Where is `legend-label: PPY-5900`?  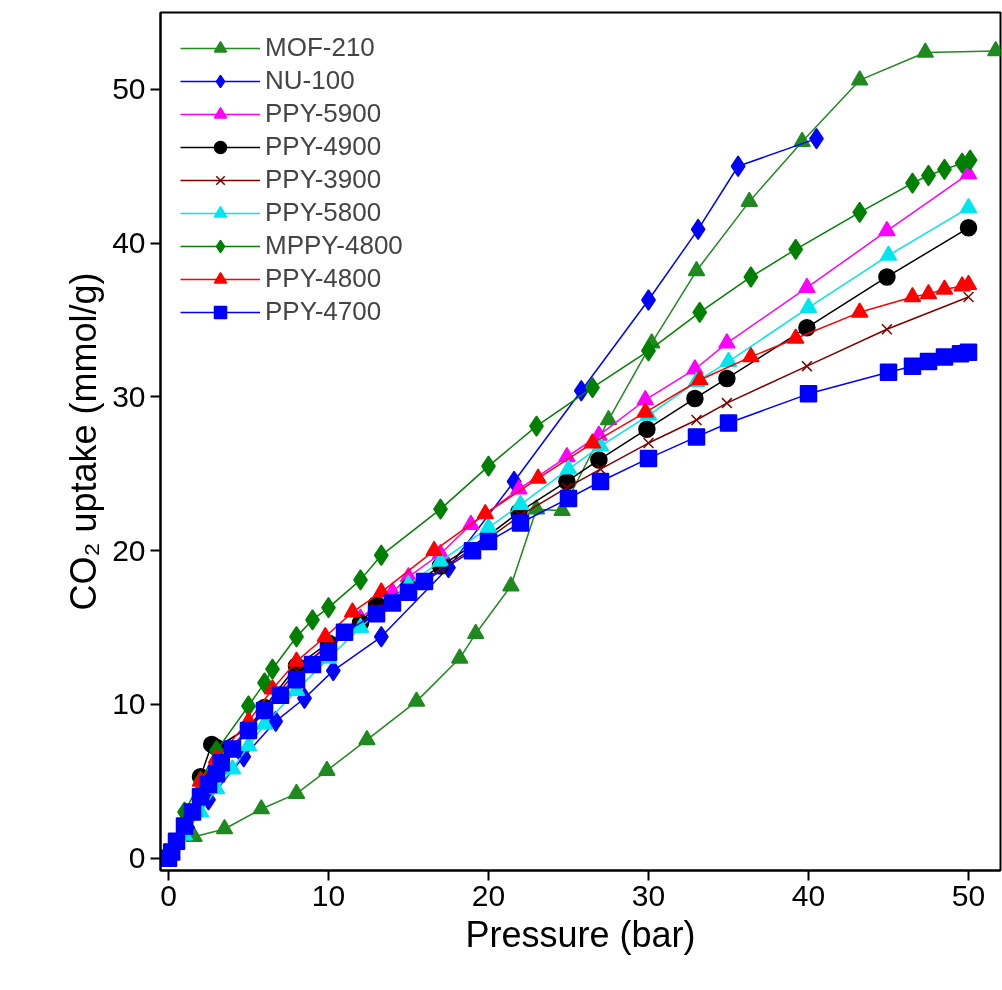 legend-label: PPY-5900 is located at coordinates (323, 113).